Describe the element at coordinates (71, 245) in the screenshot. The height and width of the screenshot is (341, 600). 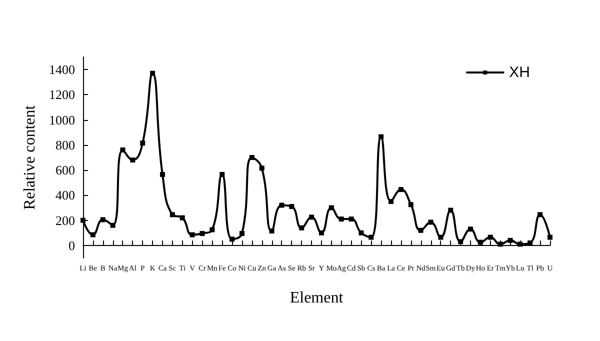
I see `y-tick-label: 0` at that location.